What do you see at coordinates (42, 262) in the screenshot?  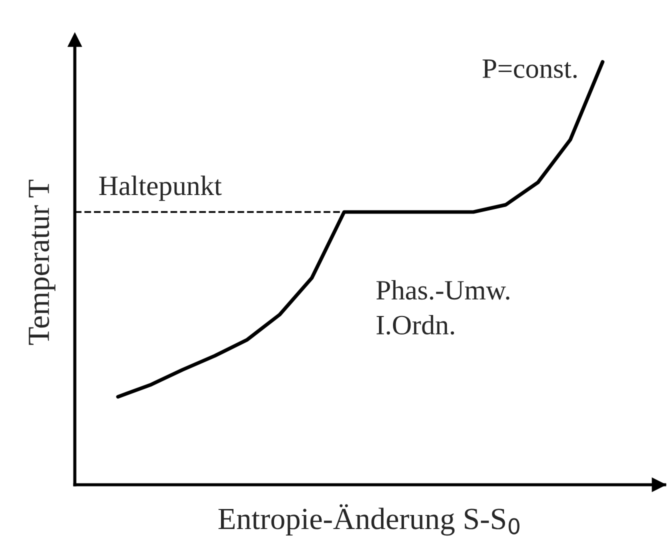 I see `y-axis-title: Temperatur T` at bounding box center [42, 262].